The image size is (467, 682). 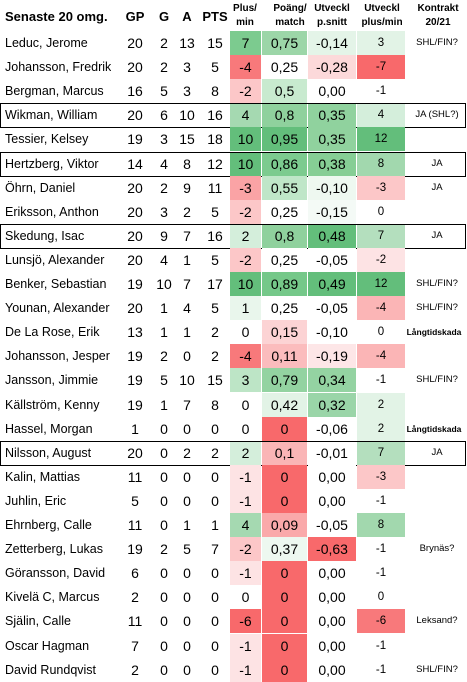 I want to click on cell-g: 2, so click(x=164, y=43).